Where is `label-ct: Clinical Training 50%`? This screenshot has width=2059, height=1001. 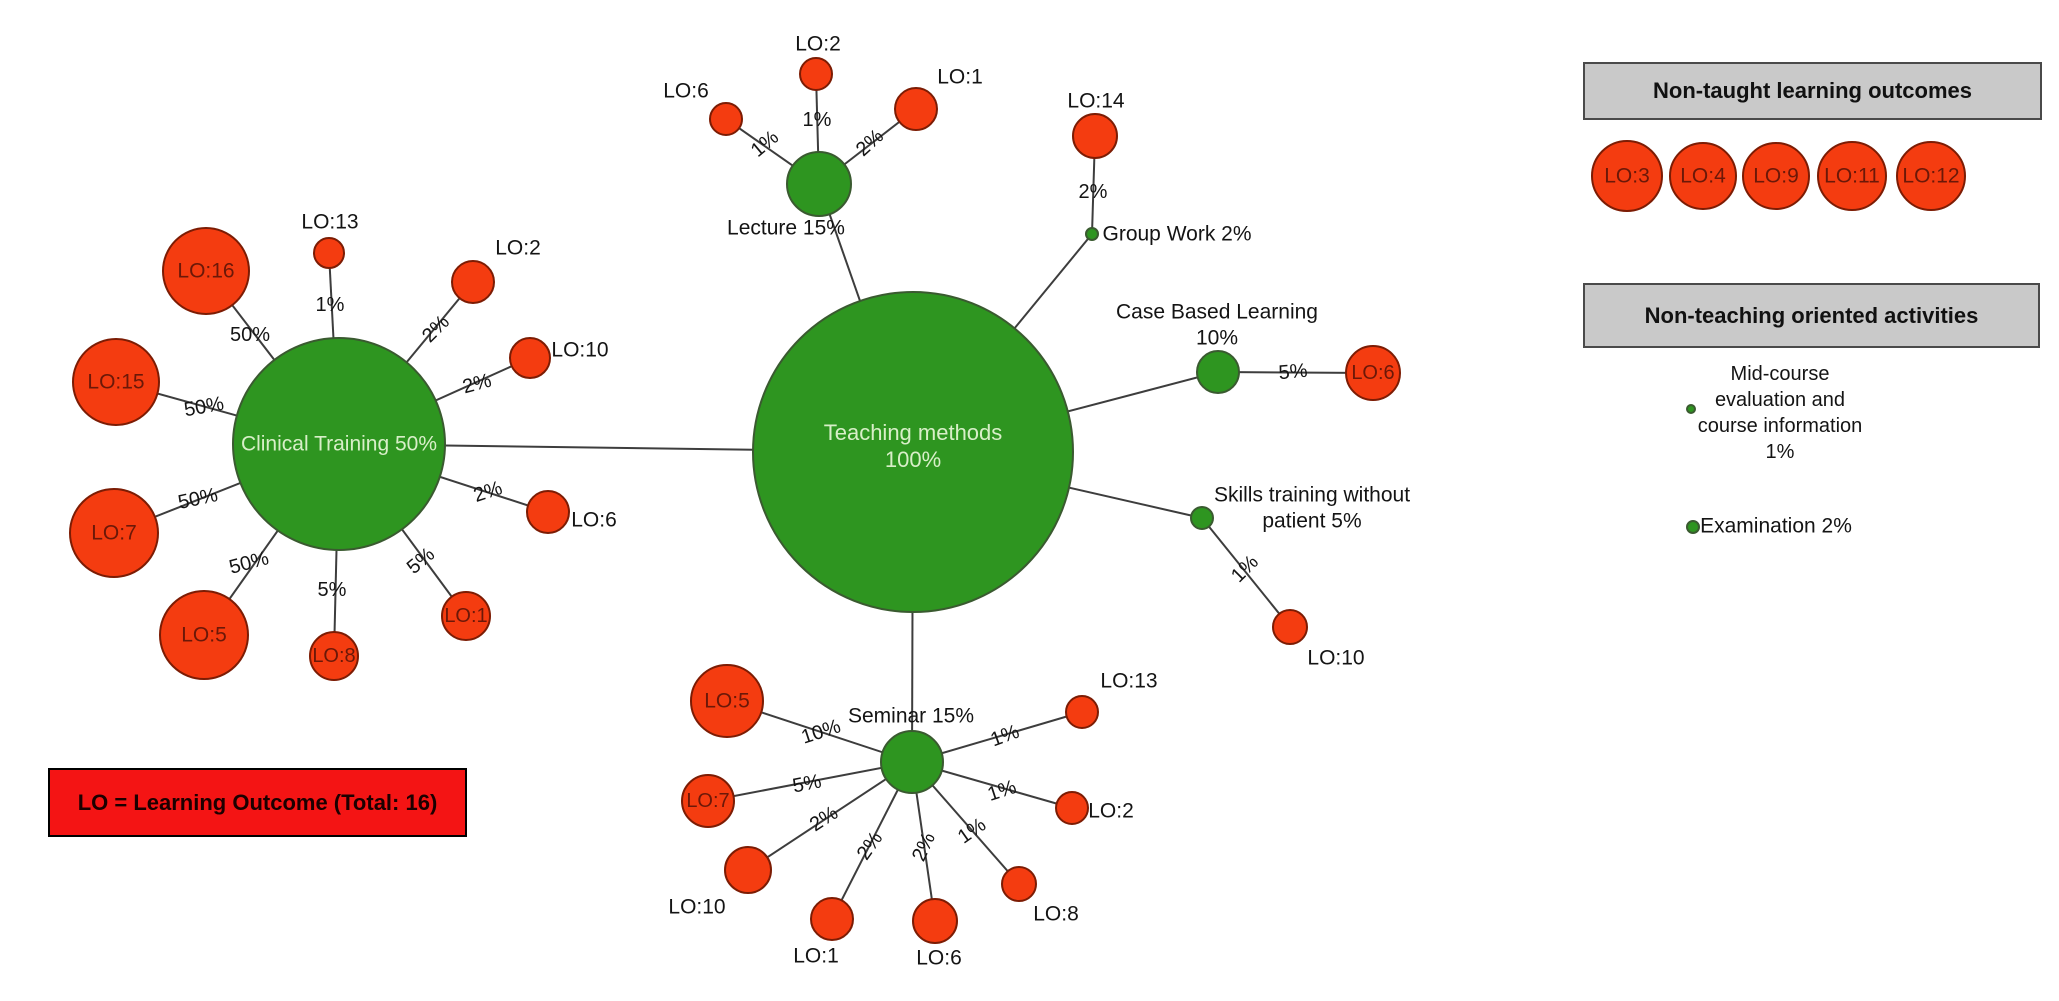 label-ct: Clinical Training 50% is located at coordinates (339, 444).